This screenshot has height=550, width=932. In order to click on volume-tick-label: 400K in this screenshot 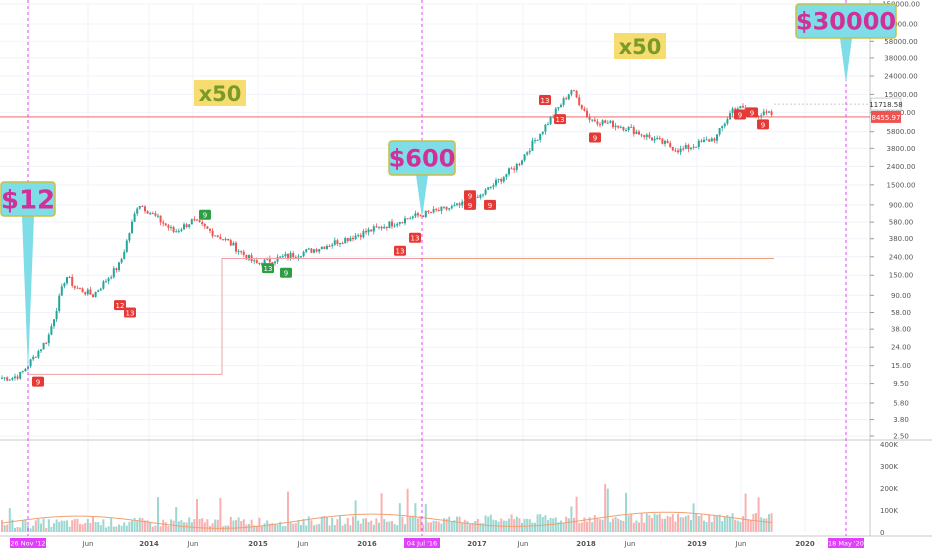, I will do `click(889, 445)`.